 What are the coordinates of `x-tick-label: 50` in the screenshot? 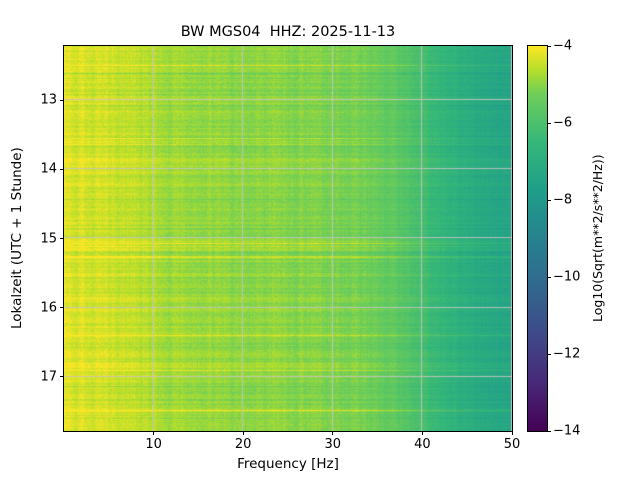 It's located at (512, 444).